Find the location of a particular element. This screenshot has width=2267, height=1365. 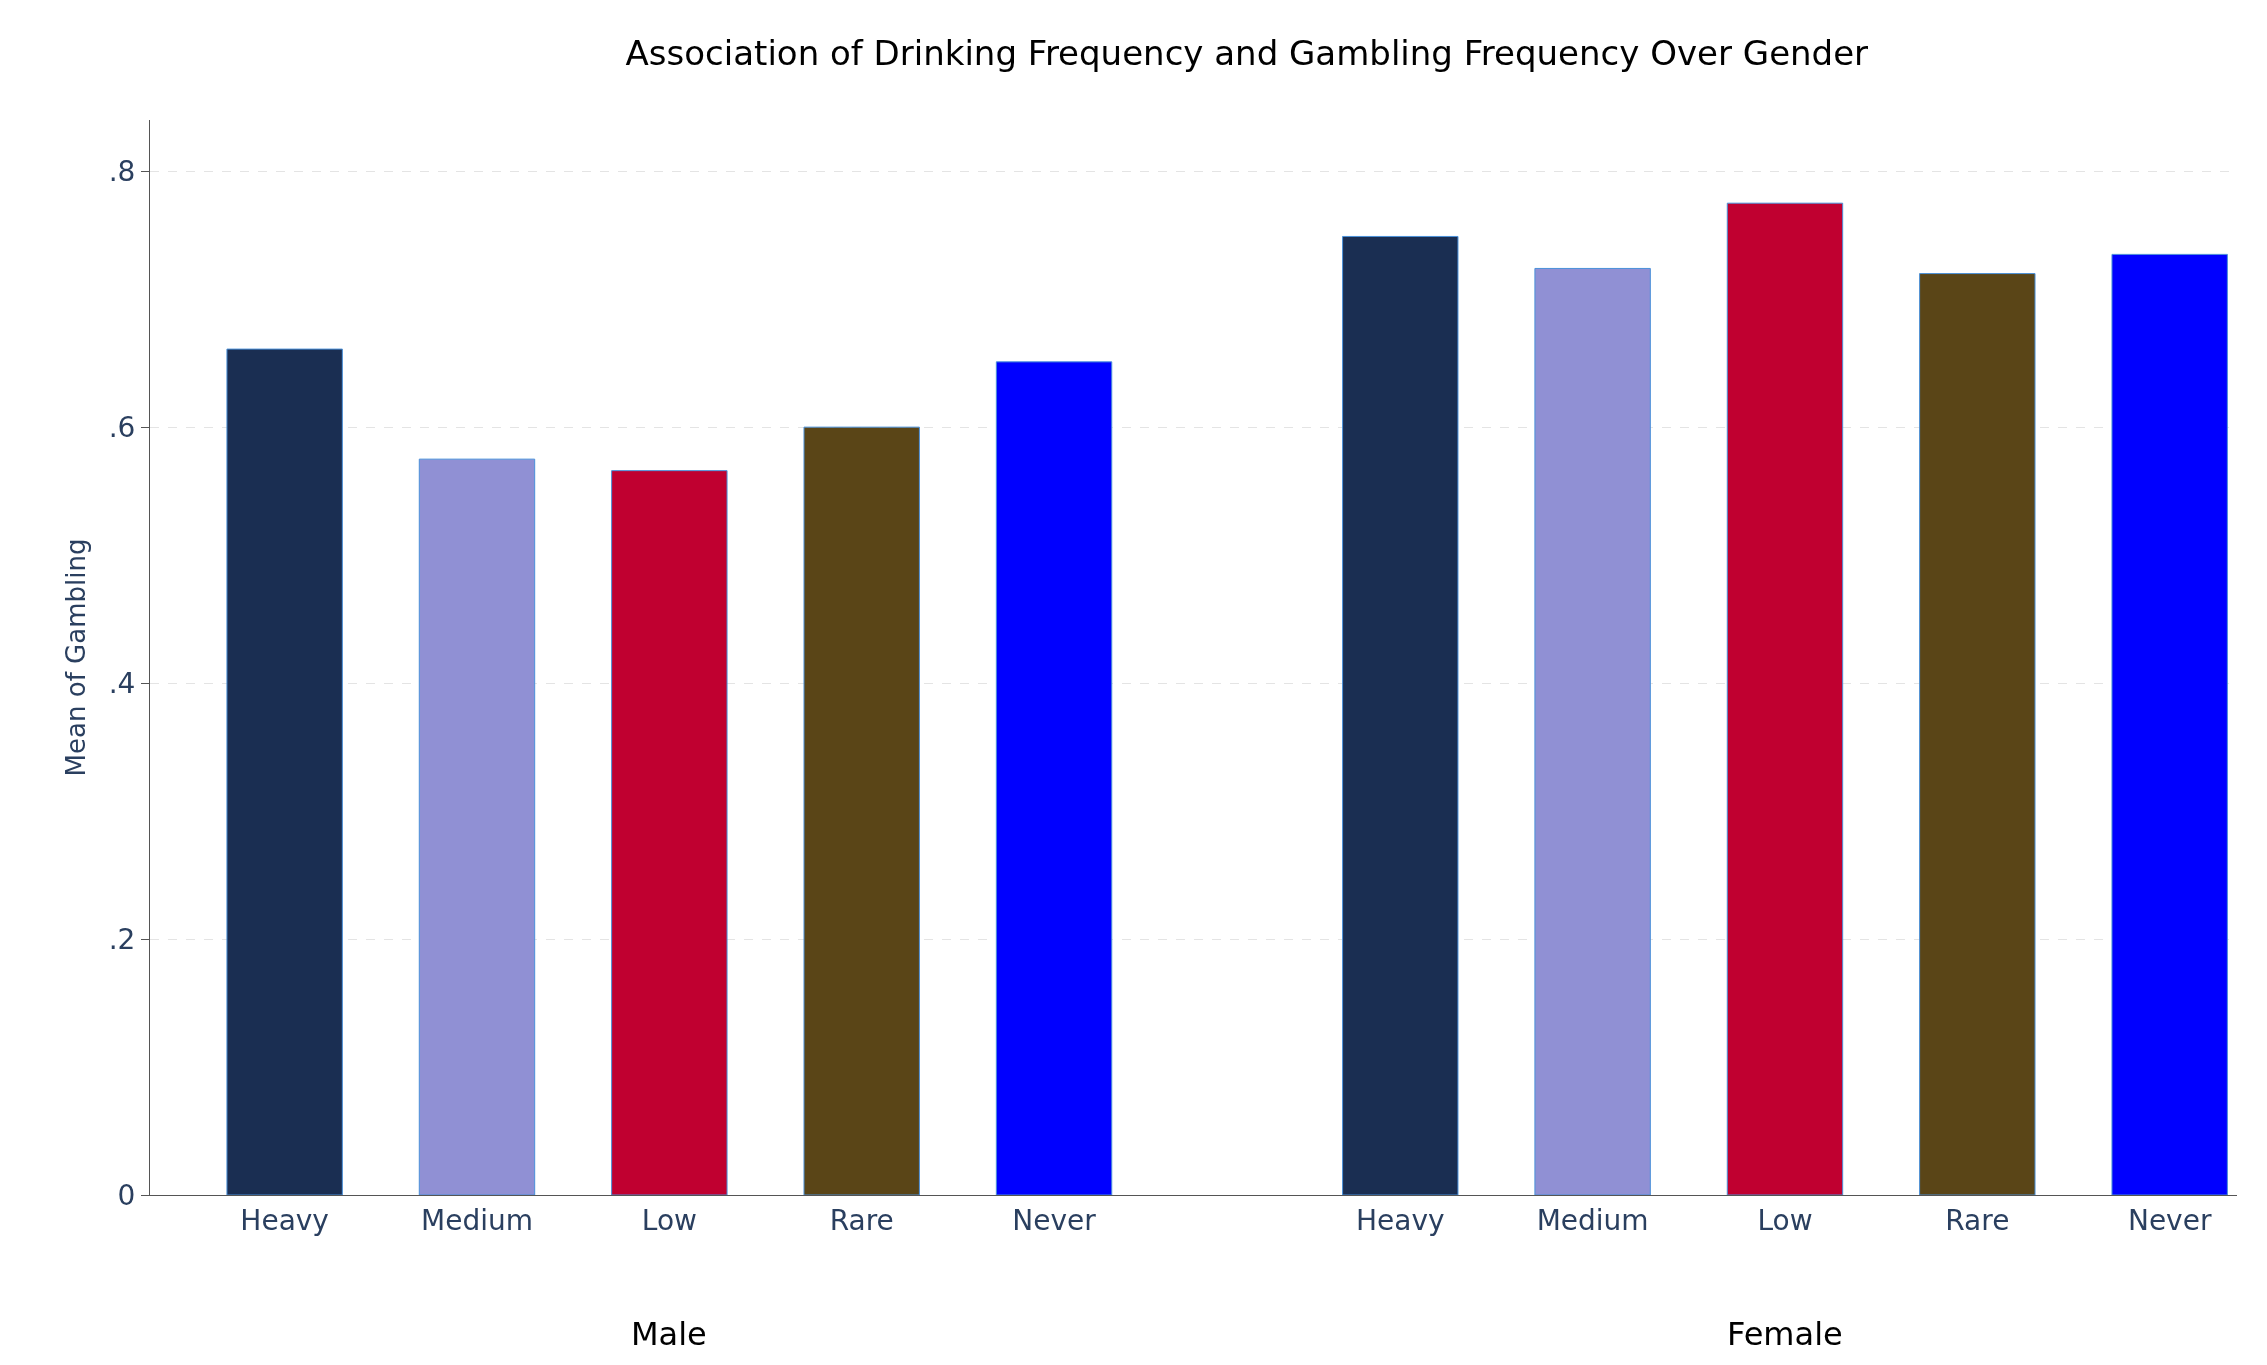

y-axis-title: Mean of Gambling is located at coordinates (76, 657).